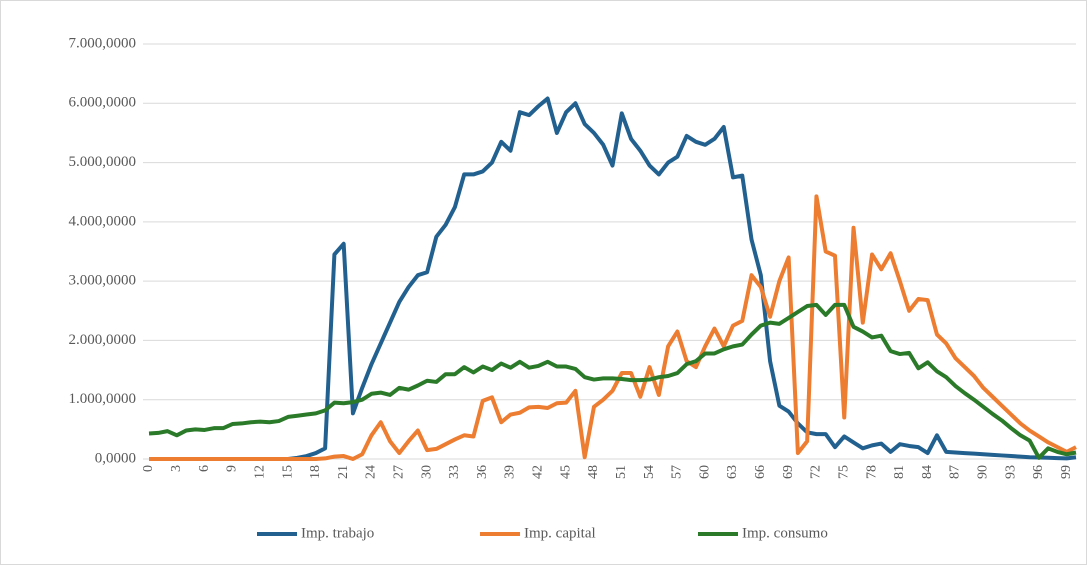 This screenshot has height=566, width=1088. Describe the element at coordinates (287, 472) in the screenshot. I see `x-tick-label: 15` at that location.